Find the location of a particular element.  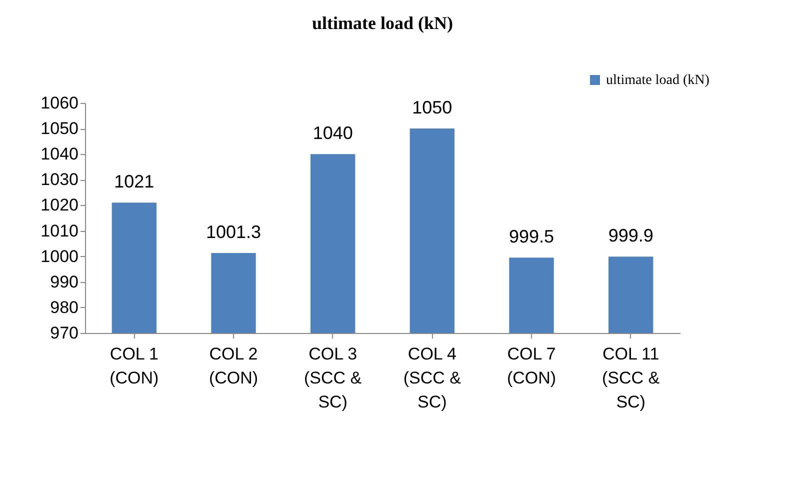

data-label: 999.9 is located at coordinates (631, 236).